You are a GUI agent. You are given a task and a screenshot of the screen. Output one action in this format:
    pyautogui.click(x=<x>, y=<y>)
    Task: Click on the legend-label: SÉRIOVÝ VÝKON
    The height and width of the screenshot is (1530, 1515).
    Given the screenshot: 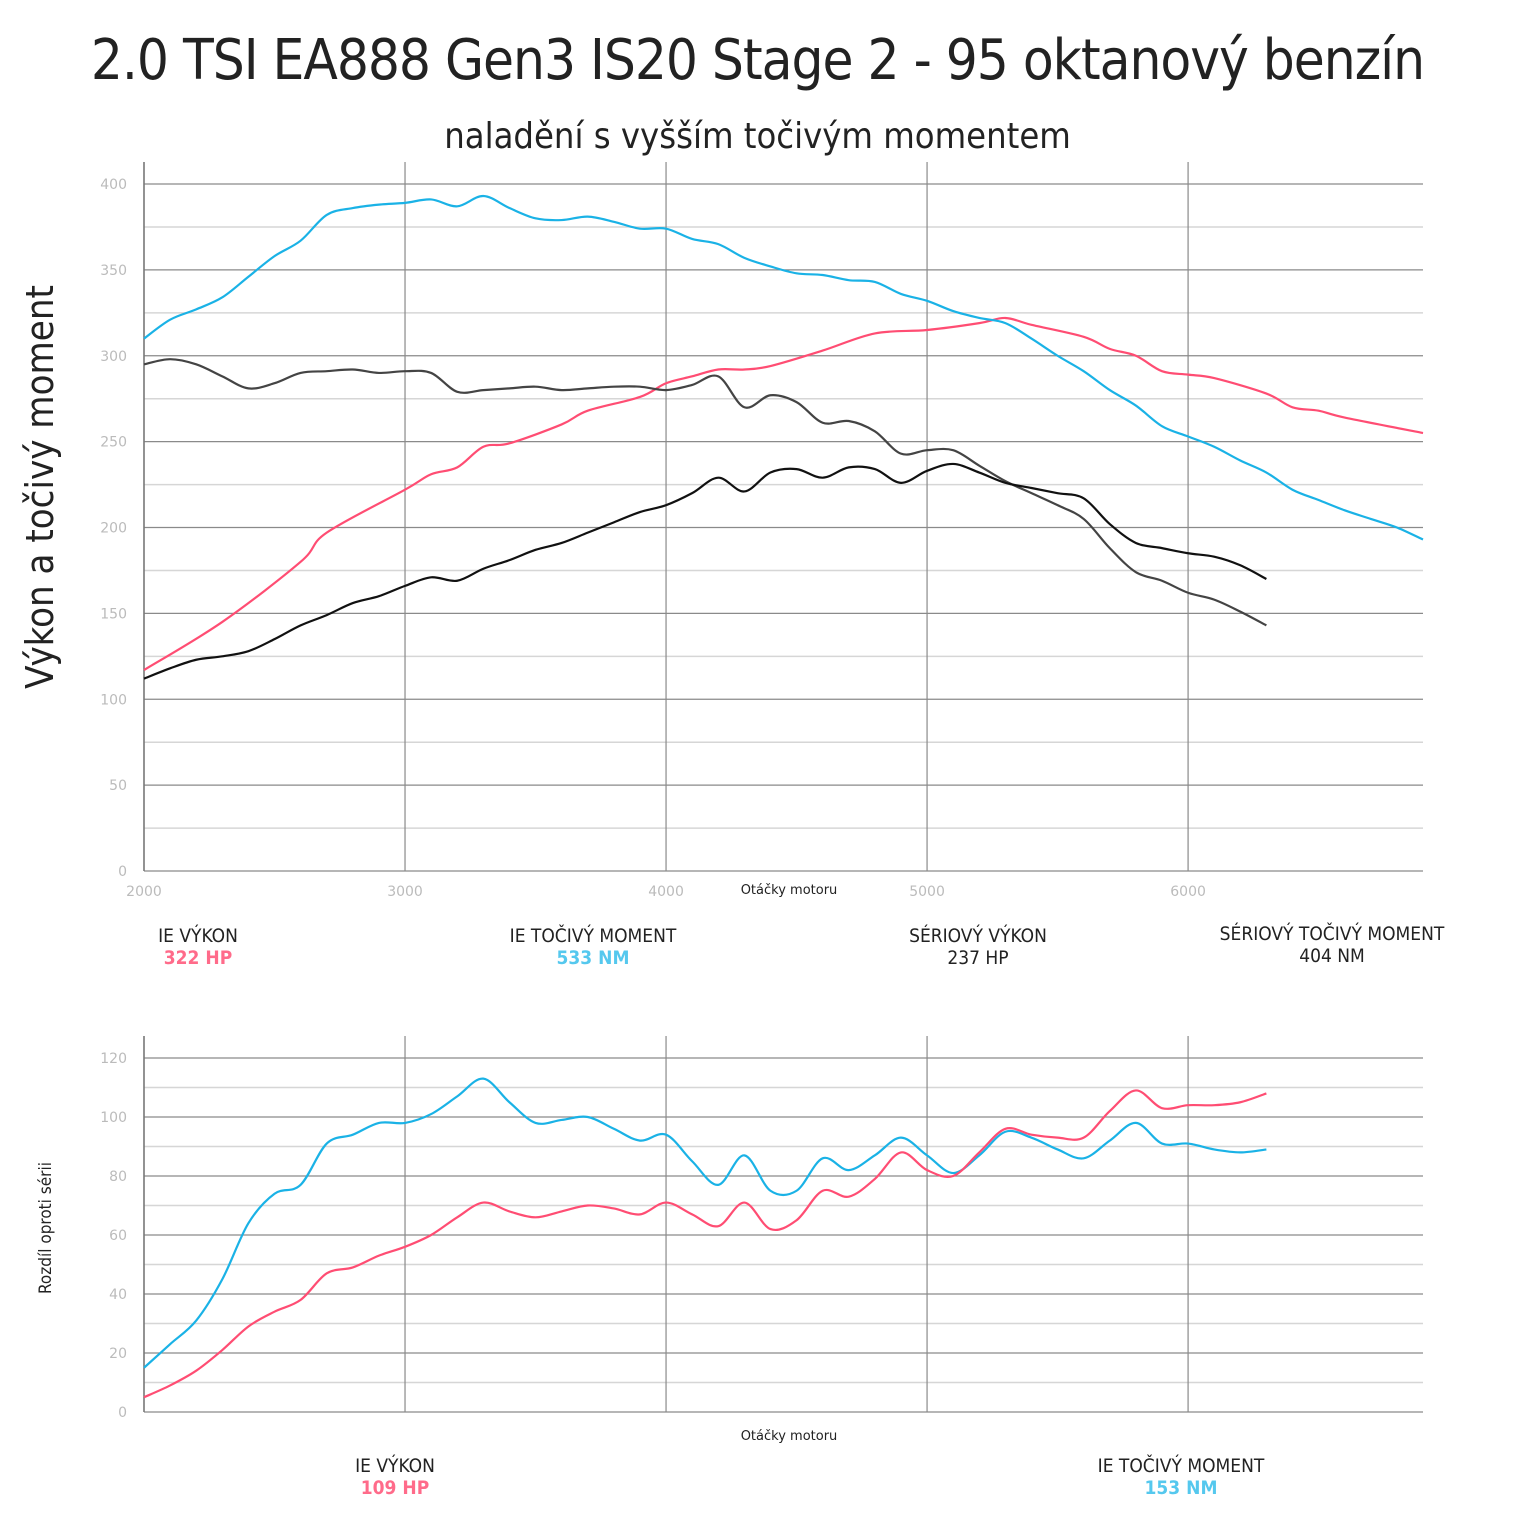 What is the action you would take?
    pyautogui.click(x=978, y=936)
    